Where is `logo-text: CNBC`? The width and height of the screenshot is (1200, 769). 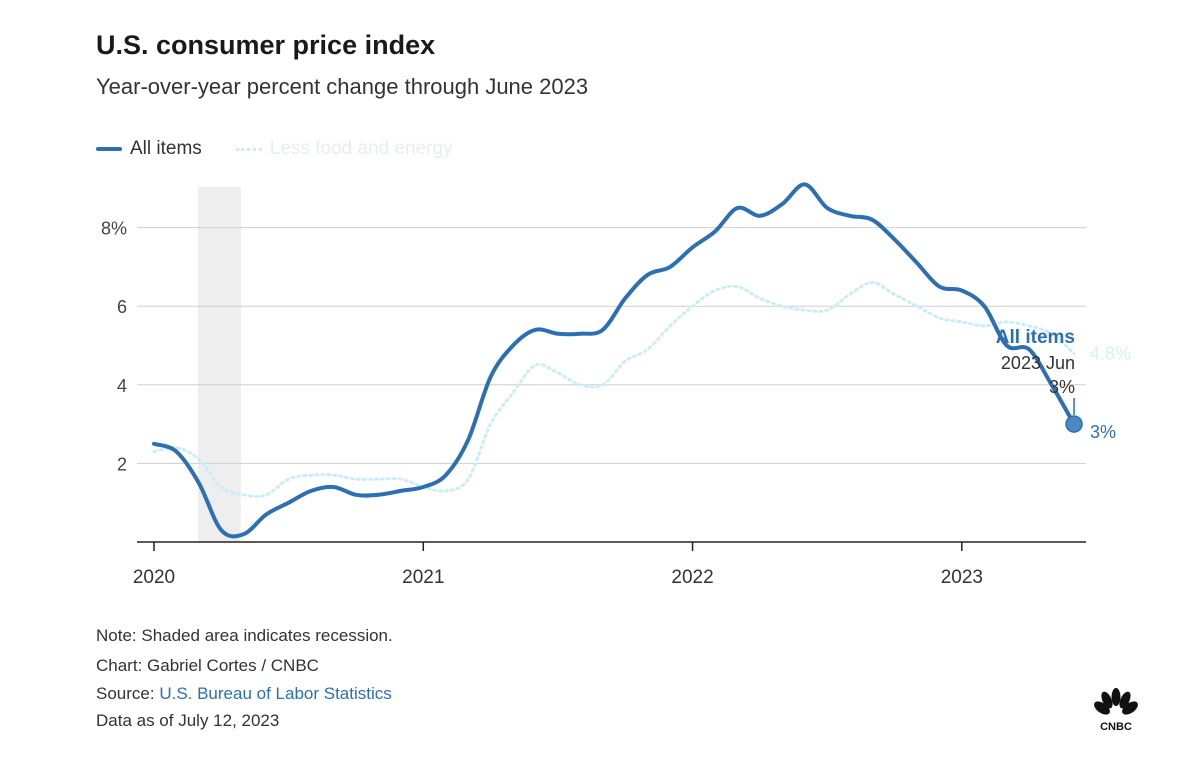
logo-text: CNBC is located at coordinates (1116, 726).